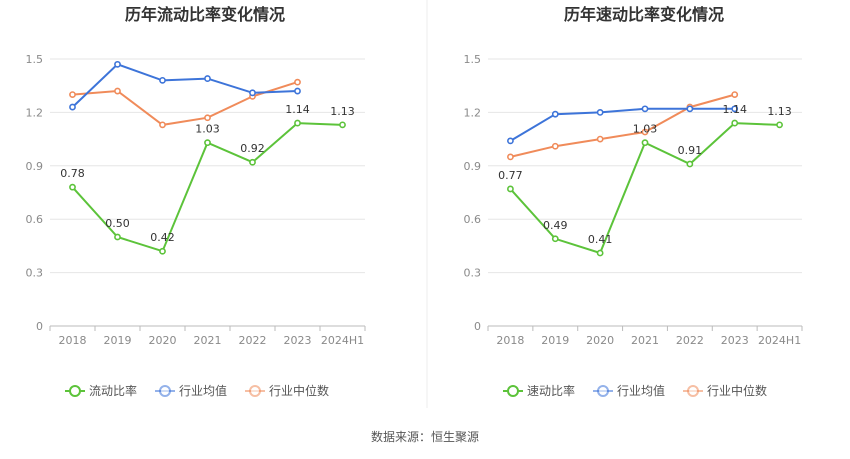 This screenshot has width=850, height=459. I want to click on legend-item-1: 速动比率, so click(539, 390).